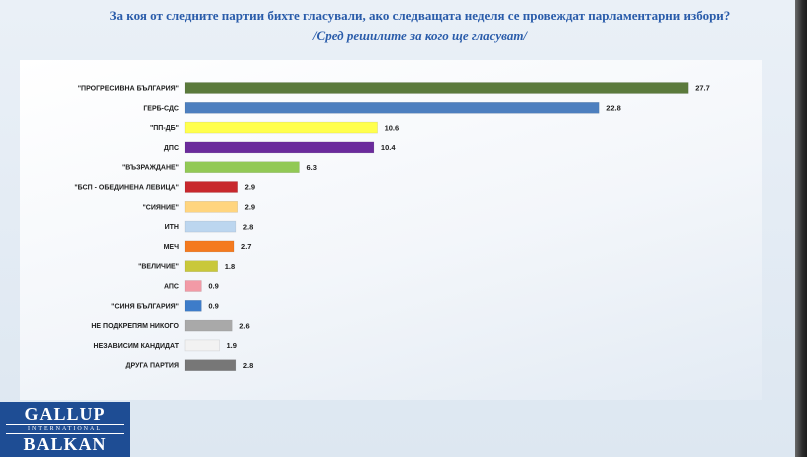  Describe the element at coordinates (128, 89) in the screenshot. I see `category-label: "ПРОГРЕСИВНА БЪЛГАРИЯ"` at that location.